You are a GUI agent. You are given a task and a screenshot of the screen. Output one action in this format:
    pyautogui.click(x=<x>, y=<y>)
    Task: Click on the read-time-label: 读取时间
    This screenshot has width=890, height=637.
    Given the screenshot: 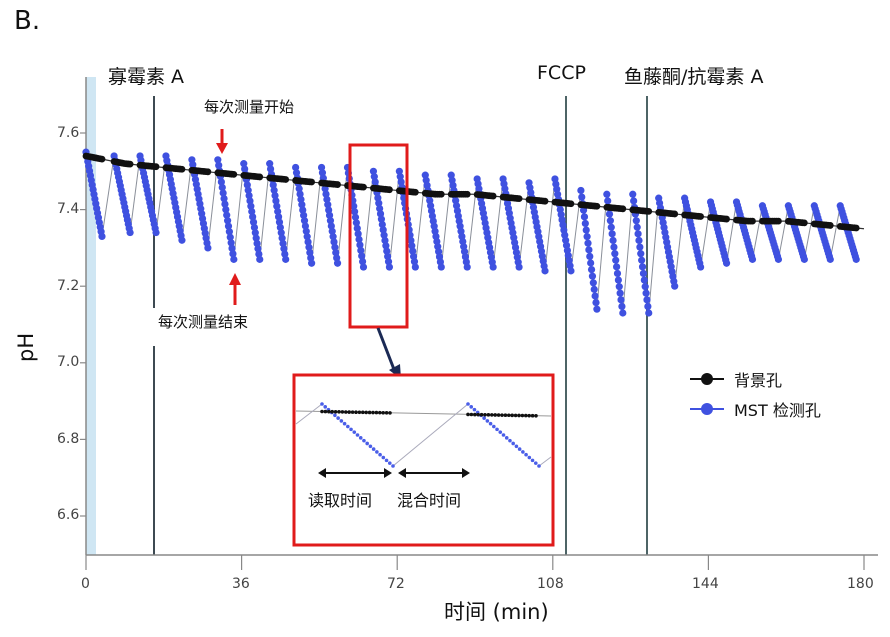 What is the action you would take?
    pyautogui.click(x=340, y=500)
    